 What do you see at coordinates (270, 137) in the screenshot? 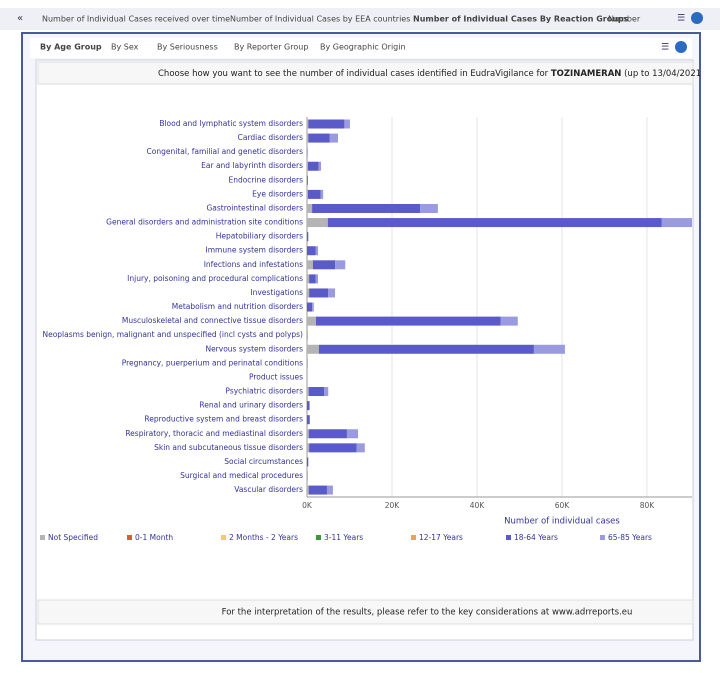
I see `category-label: Cardiac disorders` at bounding box center [270, 137].